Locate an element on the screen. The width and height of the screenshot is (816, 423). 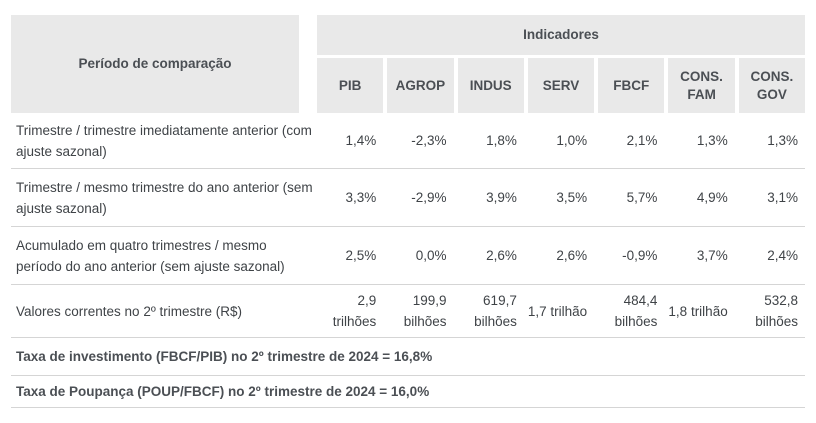
row-label: Valores correntes no 2º trimestre (R$) is located at coordinates (129, 311).